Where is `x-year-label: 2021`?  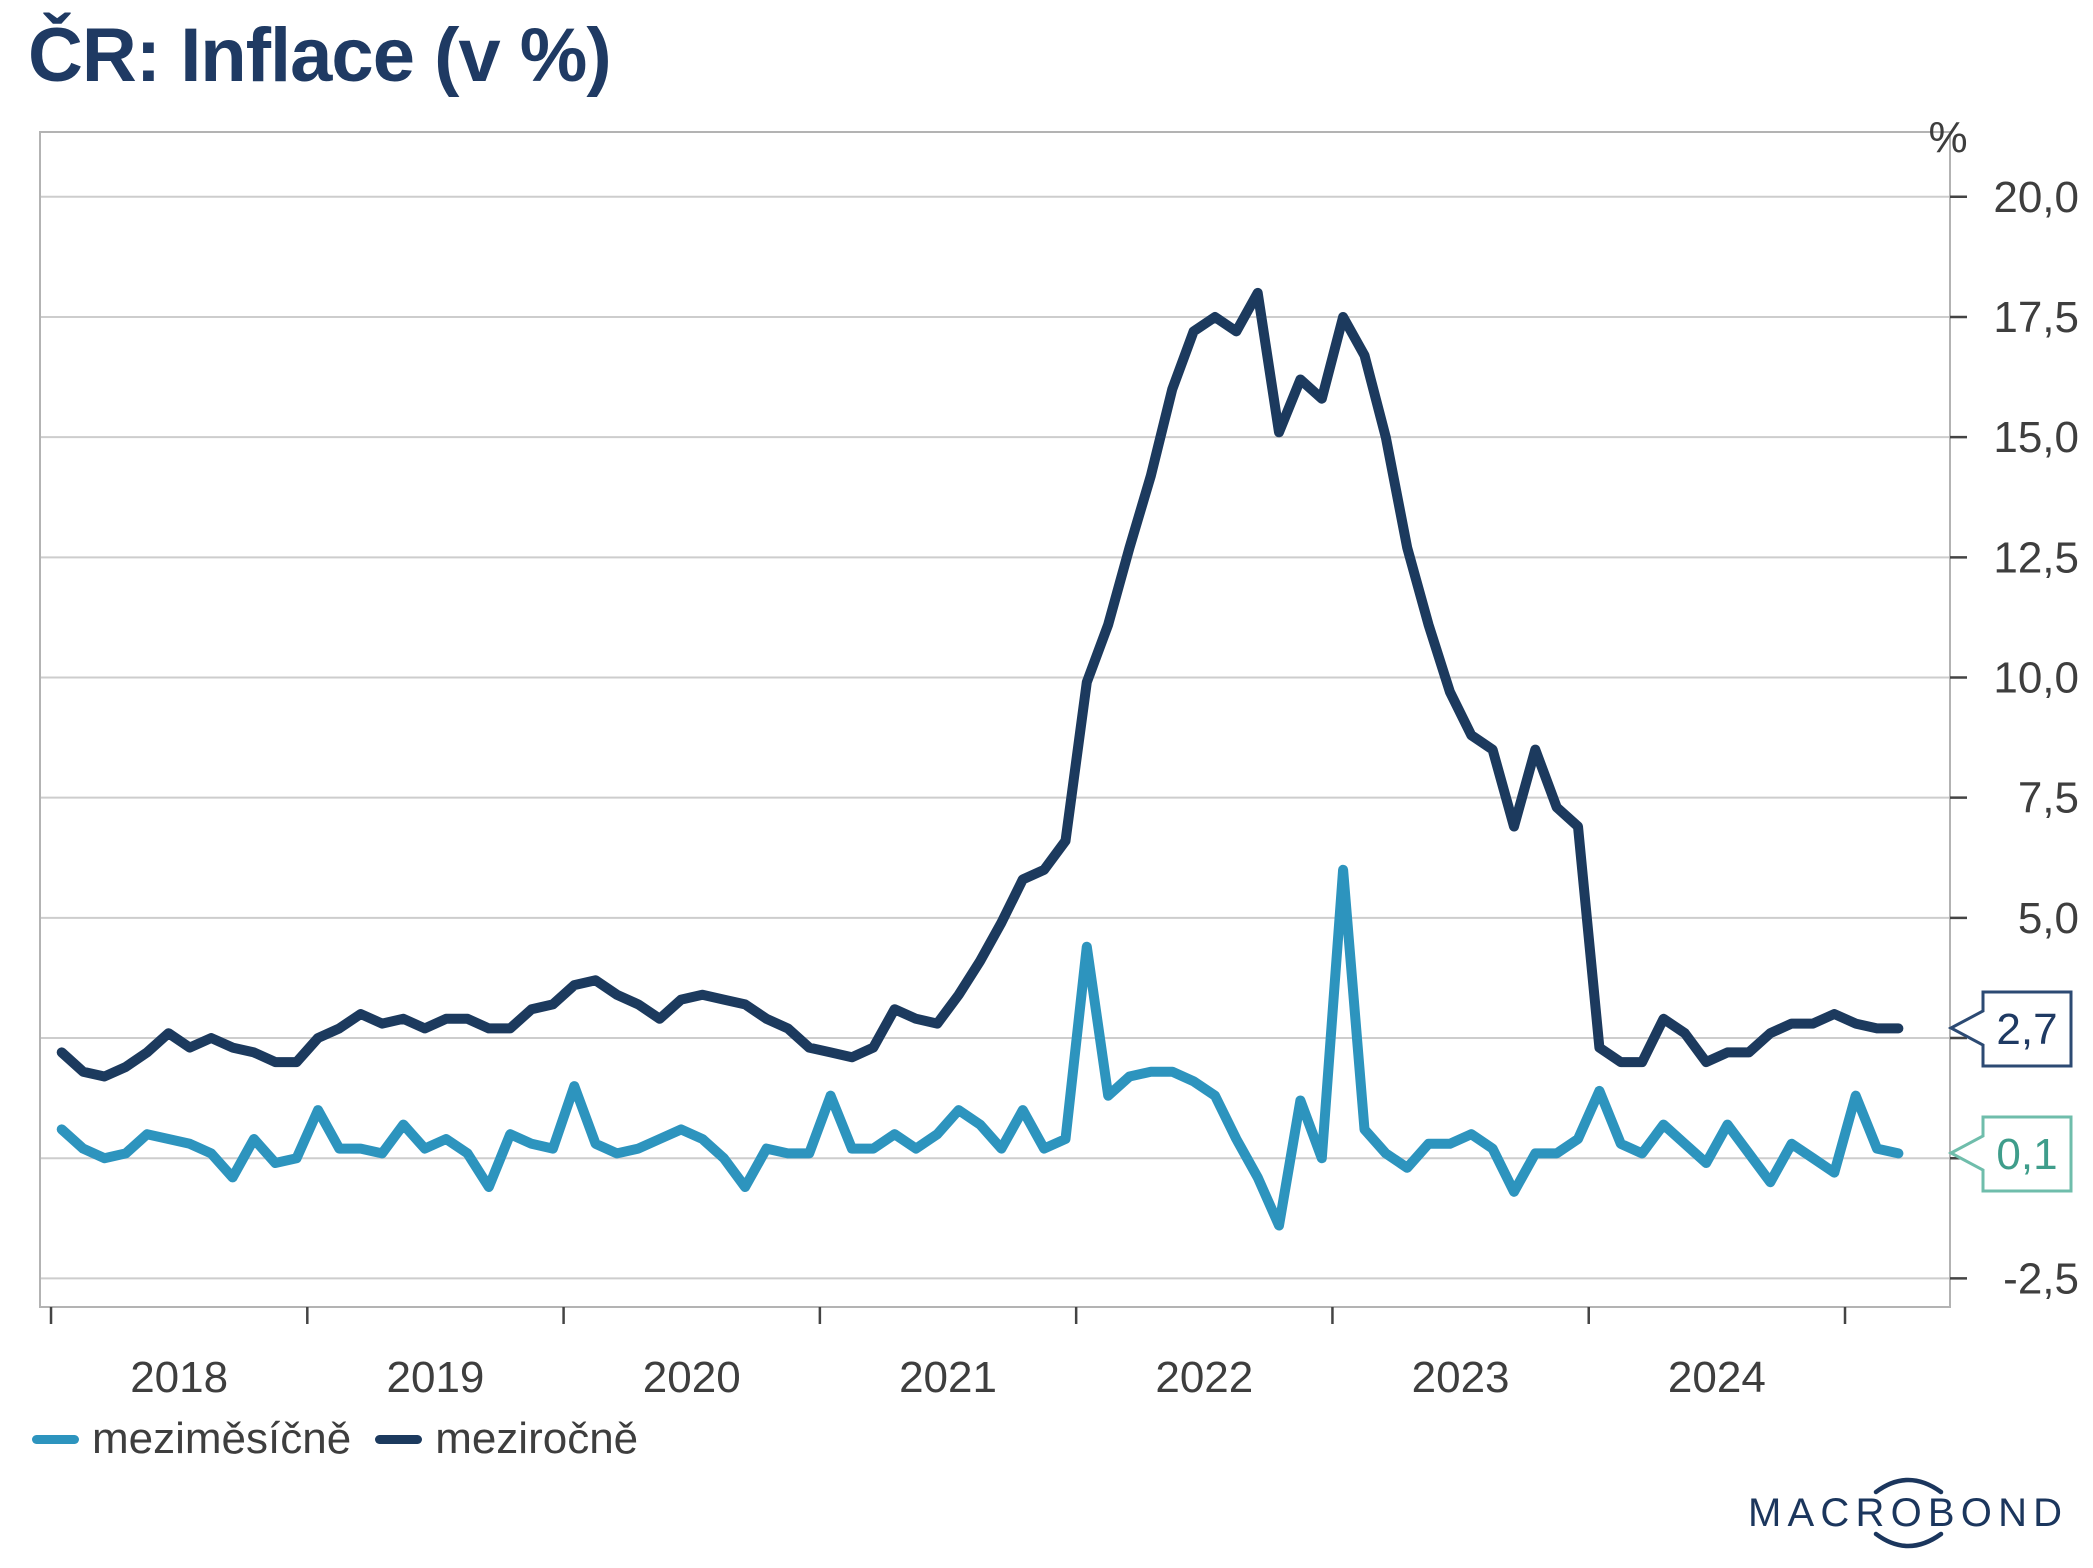
x-year-label: 2021 is located at coordinates (948, 1377).